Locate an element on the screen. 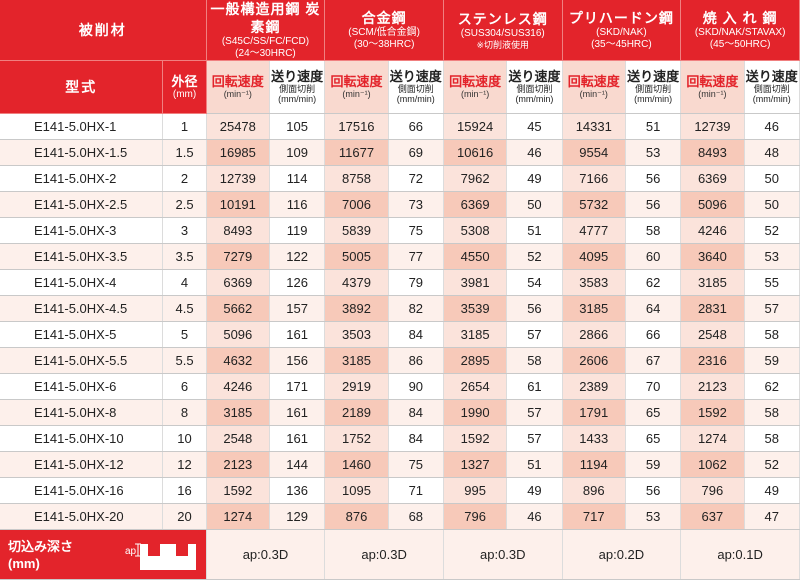 The image size is (800, 588). speed-cell: 7006 is located at coordinates (356, 204).